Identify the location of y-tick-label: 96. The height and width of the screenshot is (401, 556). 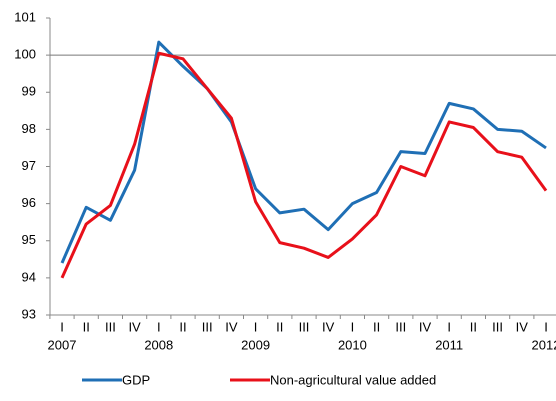
(29, 202).